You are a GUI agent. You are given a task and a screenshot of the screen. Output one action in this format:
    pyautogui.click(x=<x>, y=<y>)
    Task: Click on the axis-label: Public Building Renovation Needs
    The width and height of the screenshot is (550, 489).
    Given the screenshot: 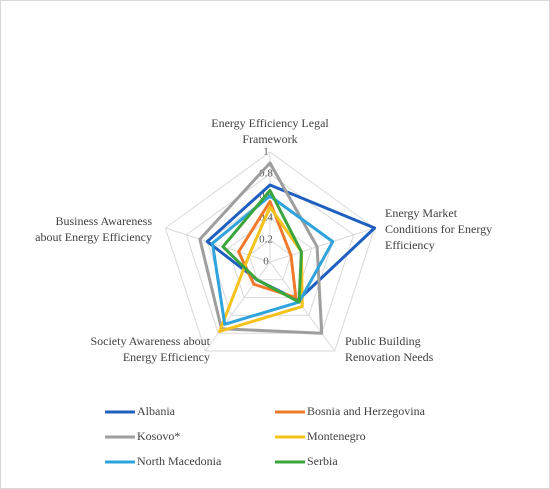 What is the action you would take?
    pyautogui.click(x=389, y=349)
    